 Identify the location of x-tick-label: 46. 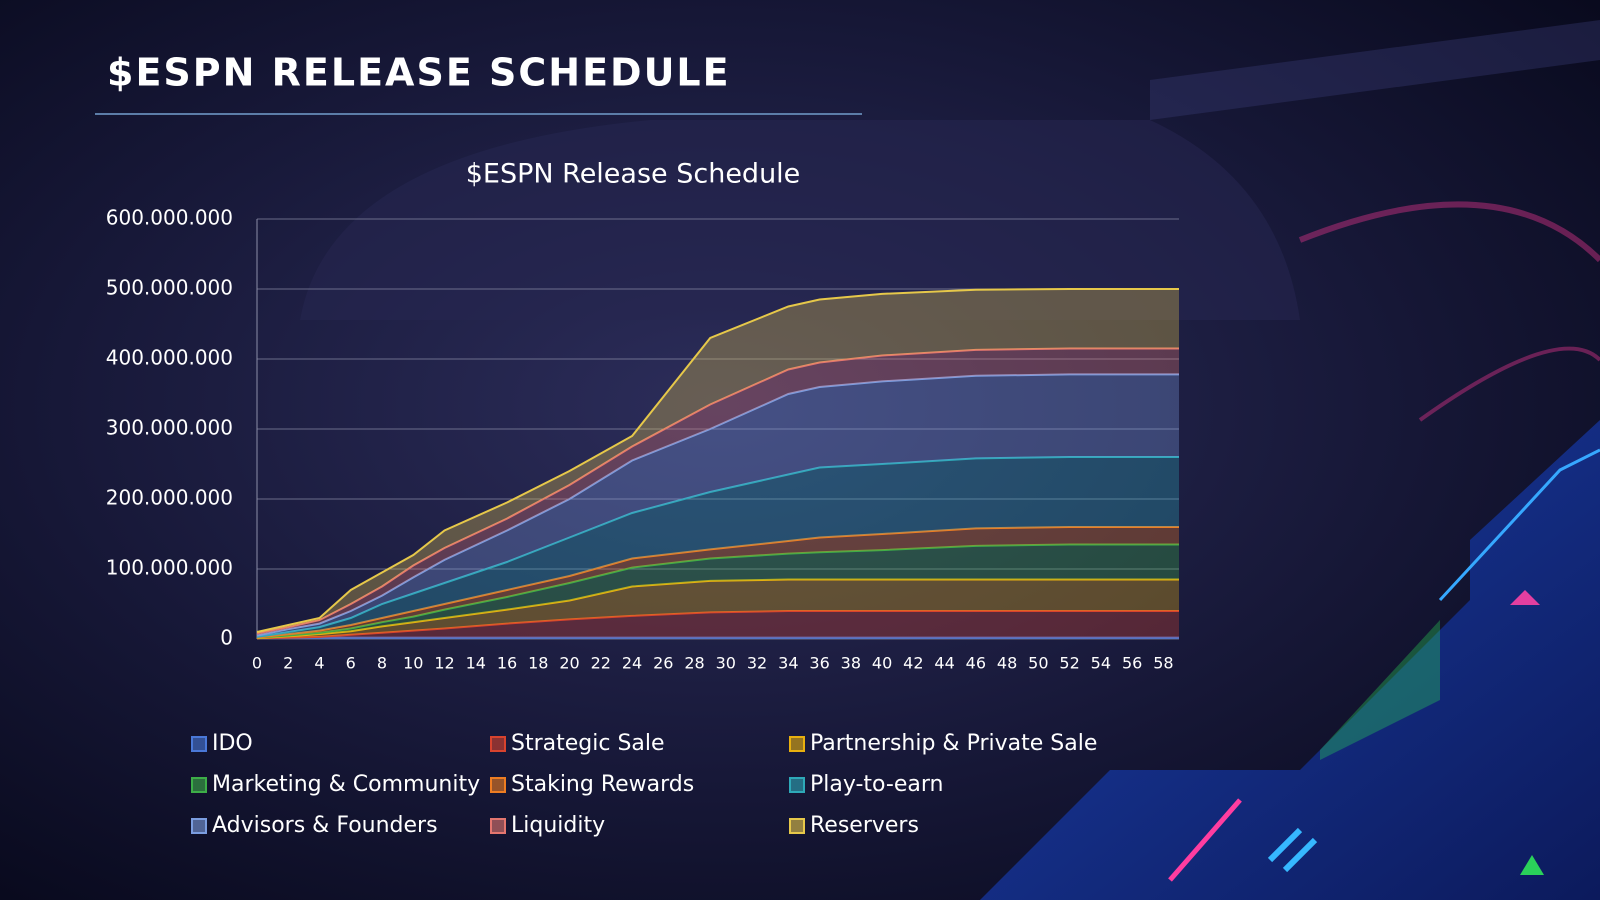
(976, 663).